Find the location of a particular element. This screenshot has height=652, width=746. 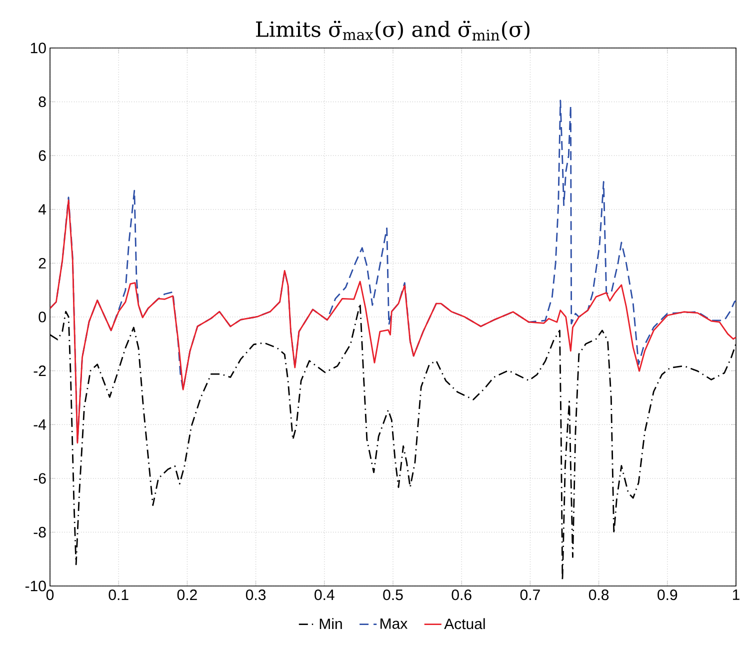

x-tick-label: 0.1 is located at coordinates (118, 595).